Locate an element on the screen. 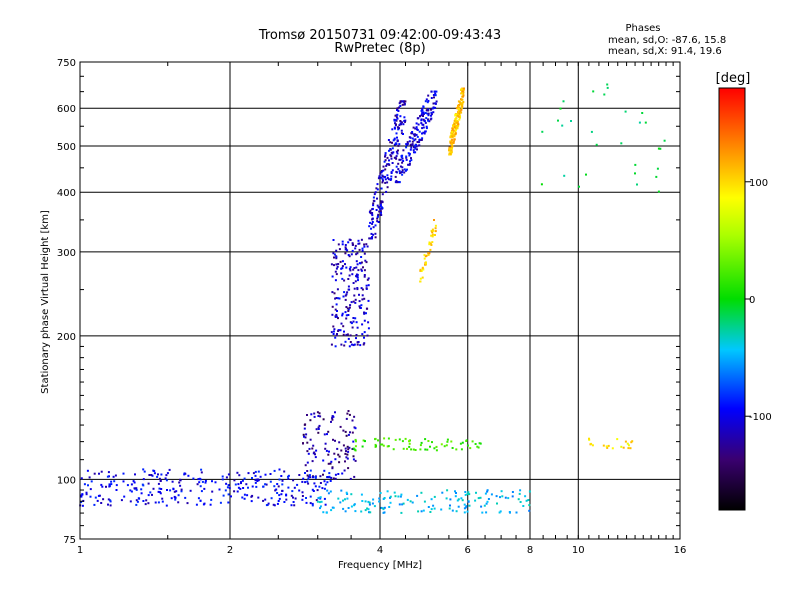 The width and height of the screenshot is (800, 600). x-axis-label: Frequency [MHz] is located at coordinates (380, 565).